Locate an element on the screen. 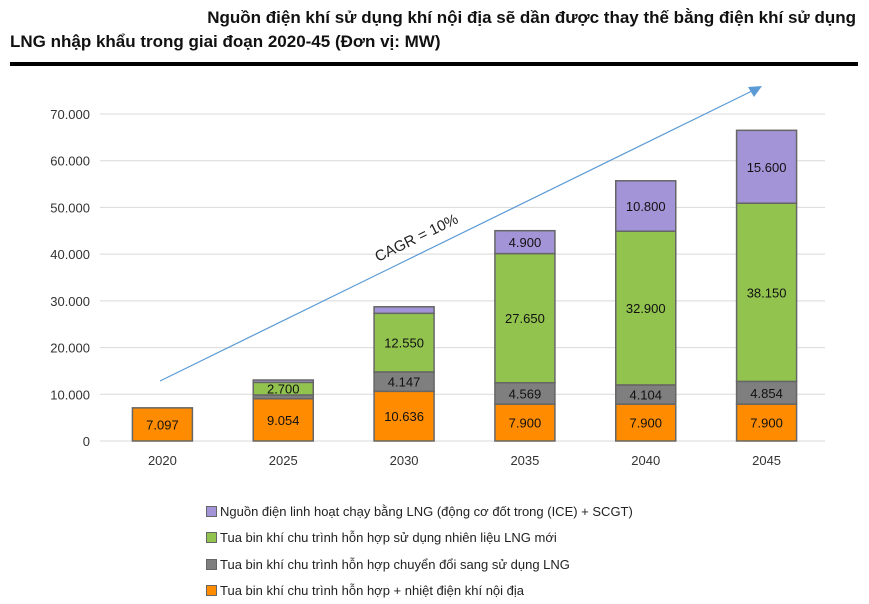  y-tick-label: 10.000 is located at coordinates (70, 394).